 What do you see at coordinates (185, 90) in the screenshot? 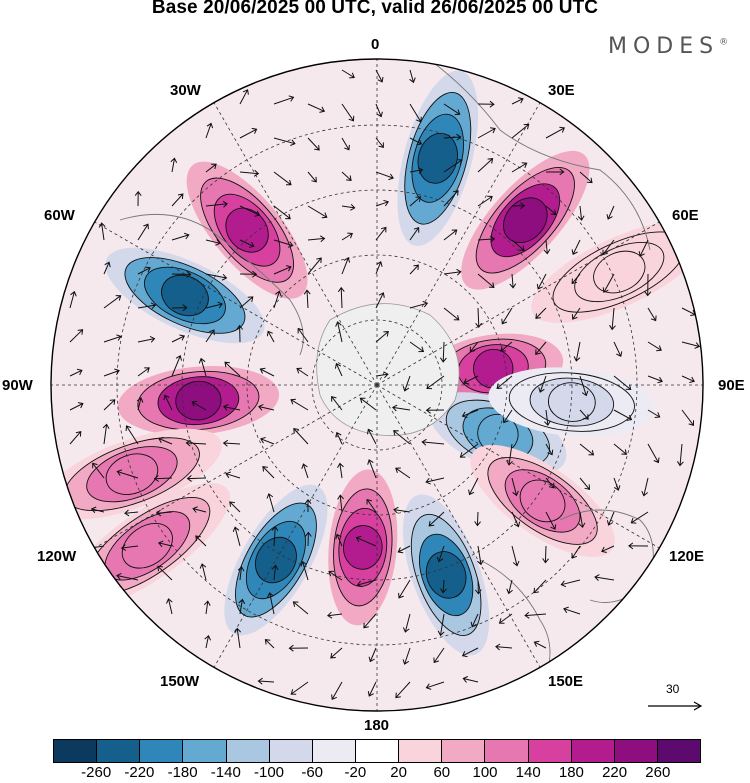
I see `lon-label-30w: 30W` at bounding box center [185, 90].